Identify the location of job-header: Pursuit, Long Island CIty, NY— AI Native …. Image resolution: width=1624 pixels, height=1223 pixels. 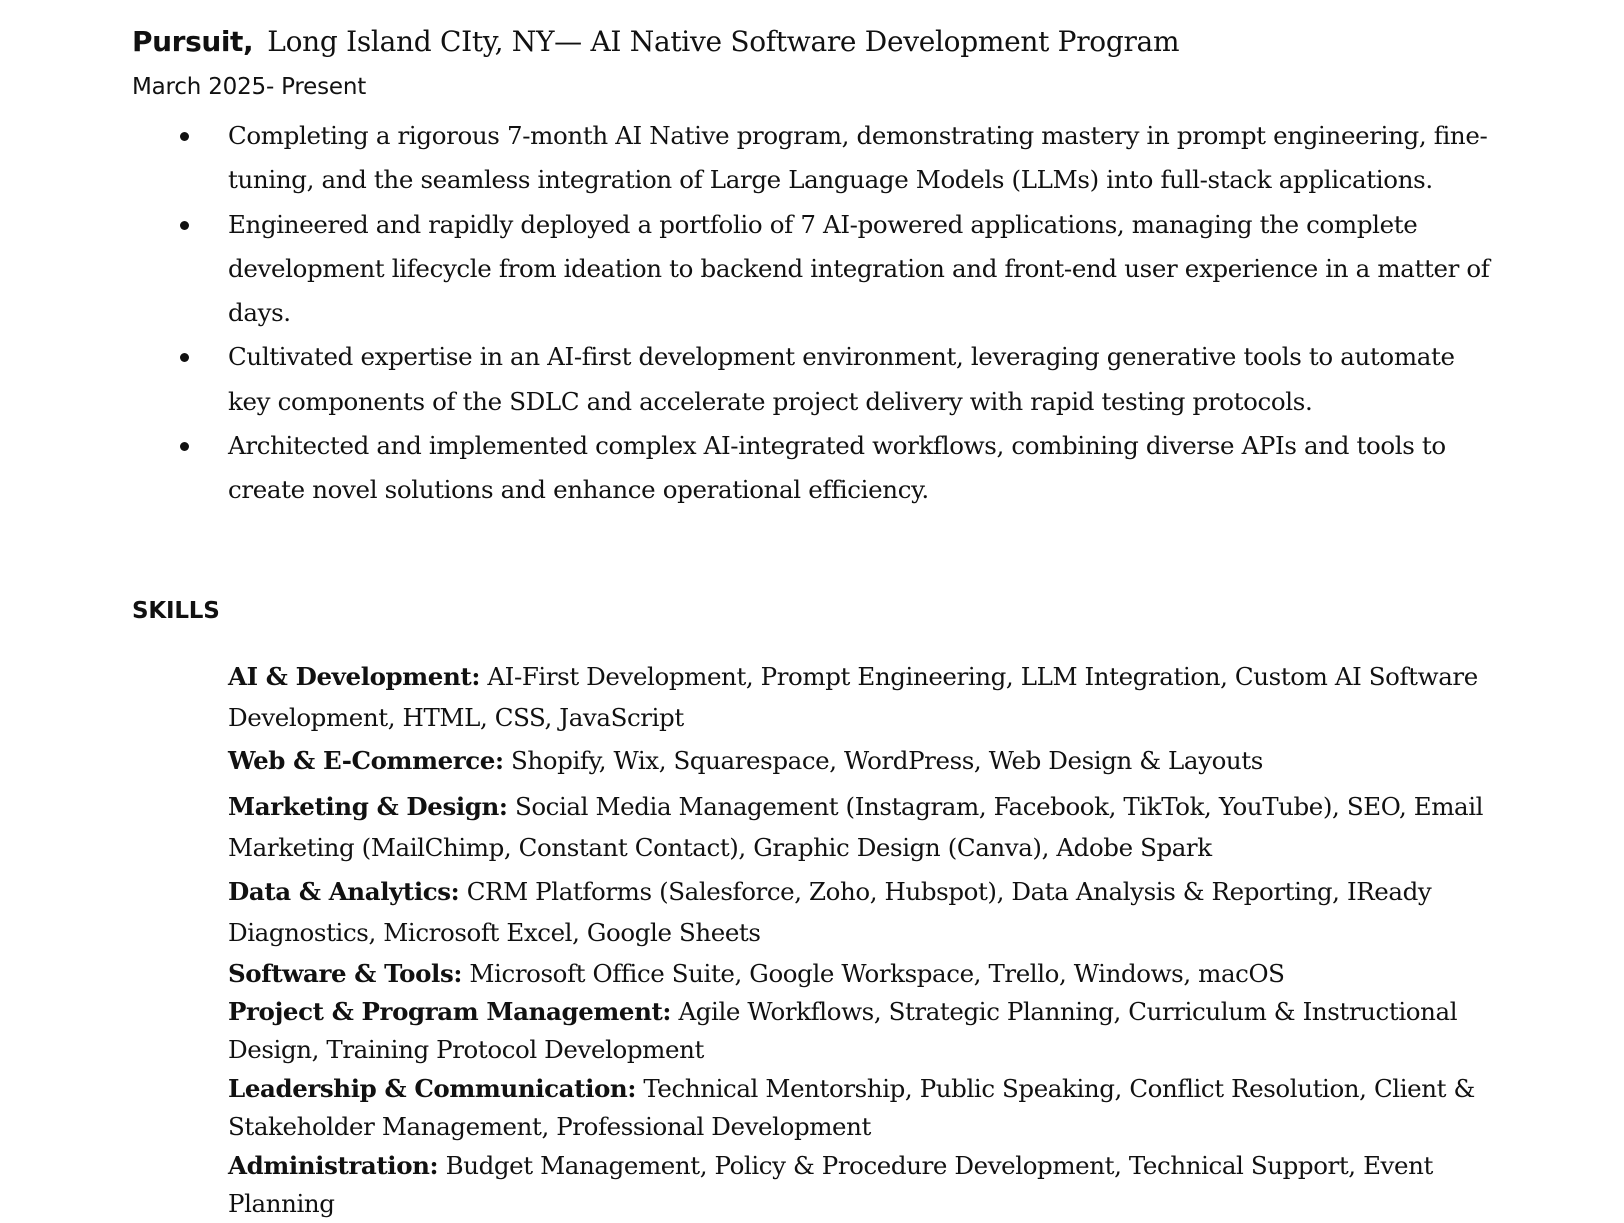
(832, 42).